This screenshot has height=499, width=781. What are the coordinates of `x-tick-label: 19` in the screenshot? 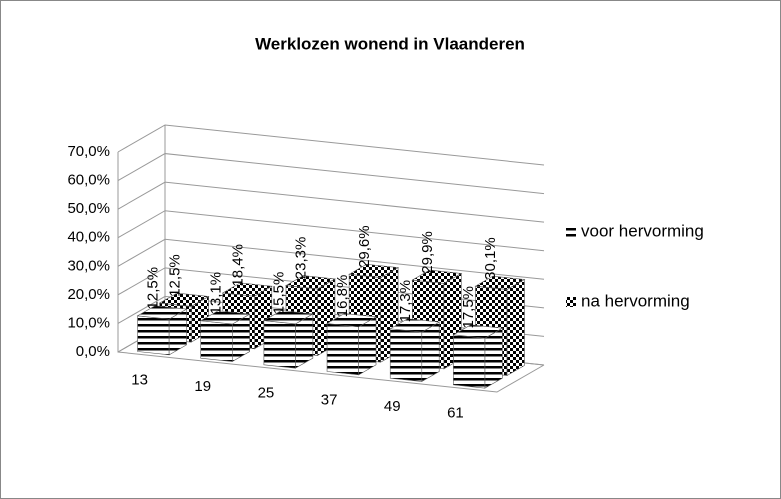 It's located at (202, 386).